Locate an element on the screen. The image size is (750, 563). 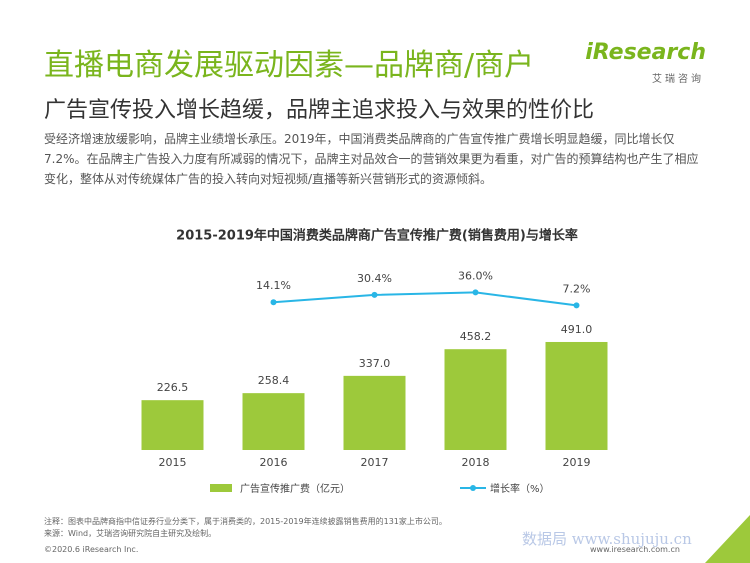
legend-label: 广告宣传推广费（亿元） is located at coordinates (295, 488).